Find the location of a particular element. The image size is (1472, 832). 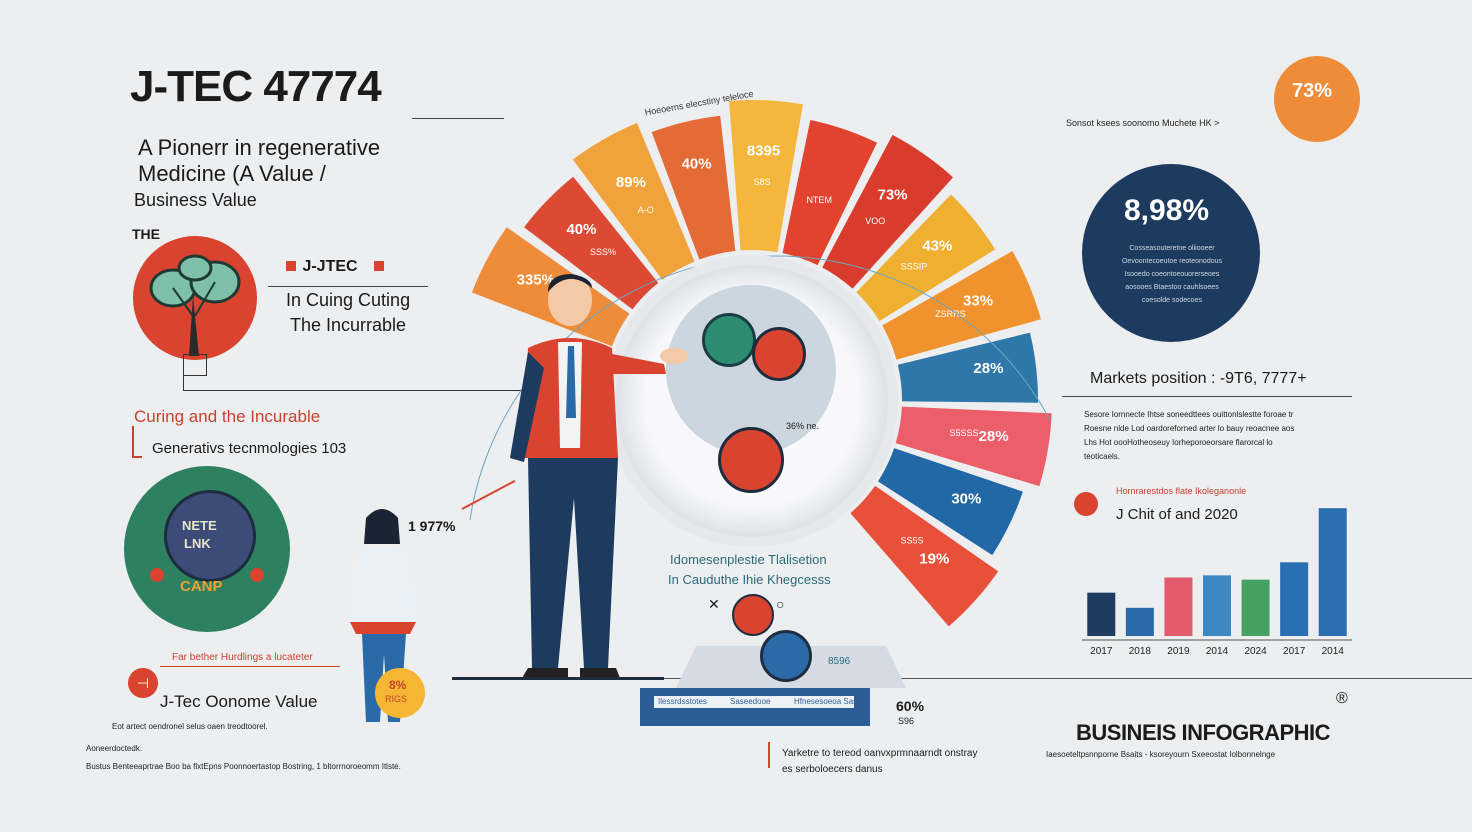

bottom-note-2: es serboloecers danus is located at coordinates (832, 769).